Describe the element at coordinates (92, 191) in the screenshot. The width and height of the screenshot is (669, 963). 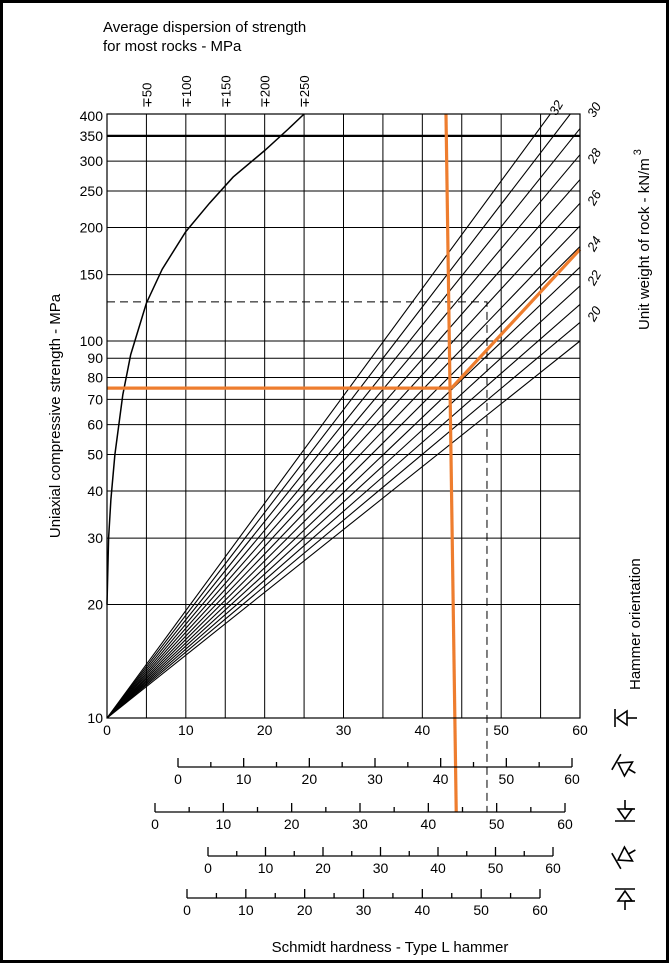
I see `y-tick-label: 250` at that location.